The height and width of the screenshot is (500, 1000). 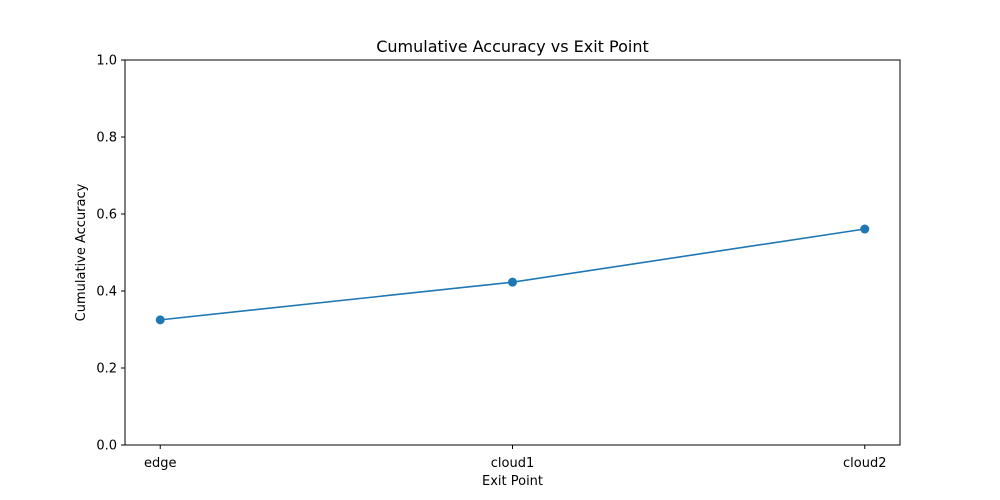 I want to click on y-tick-label: 0.6, so click(x=106, y=215).